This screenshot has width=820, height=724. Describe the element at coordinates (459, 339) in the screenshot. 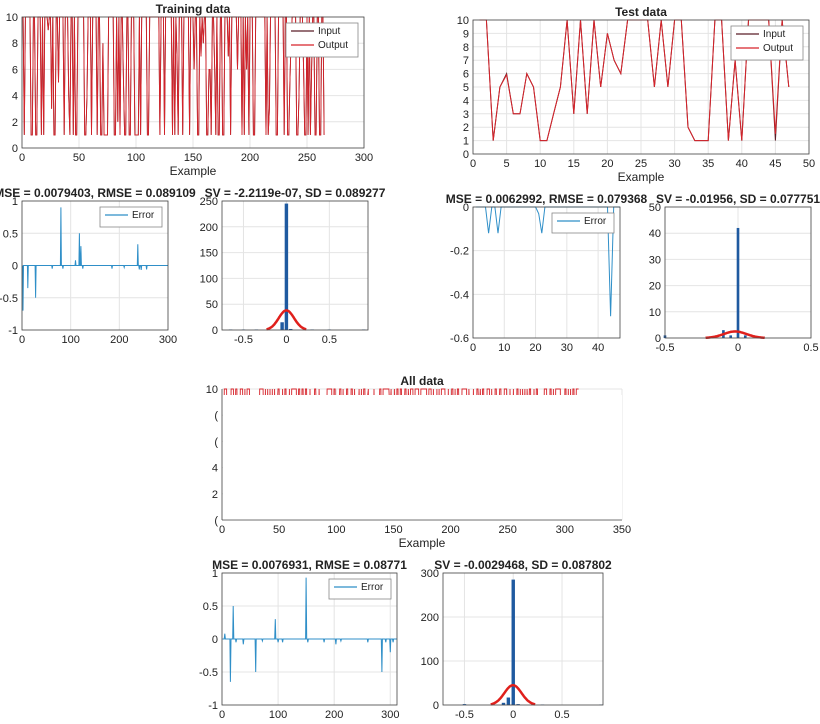

I see `y-tick-label: -0.6` at that location.